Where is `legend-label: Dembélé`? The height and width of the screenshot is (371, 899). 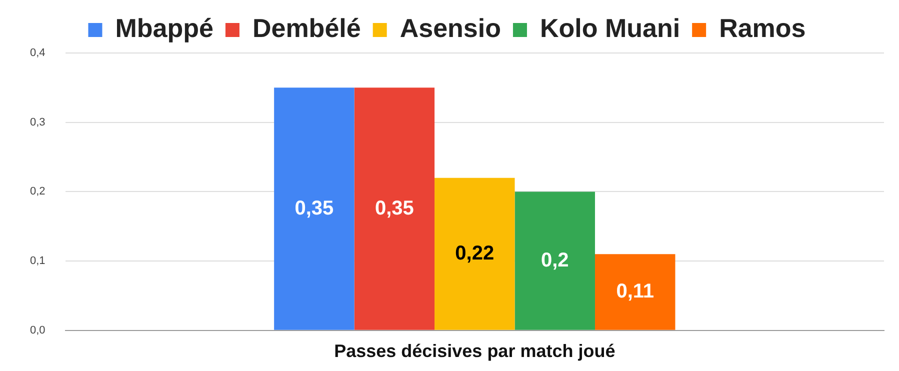 legend-label: Dembélé is located at coordinates (306, 28).